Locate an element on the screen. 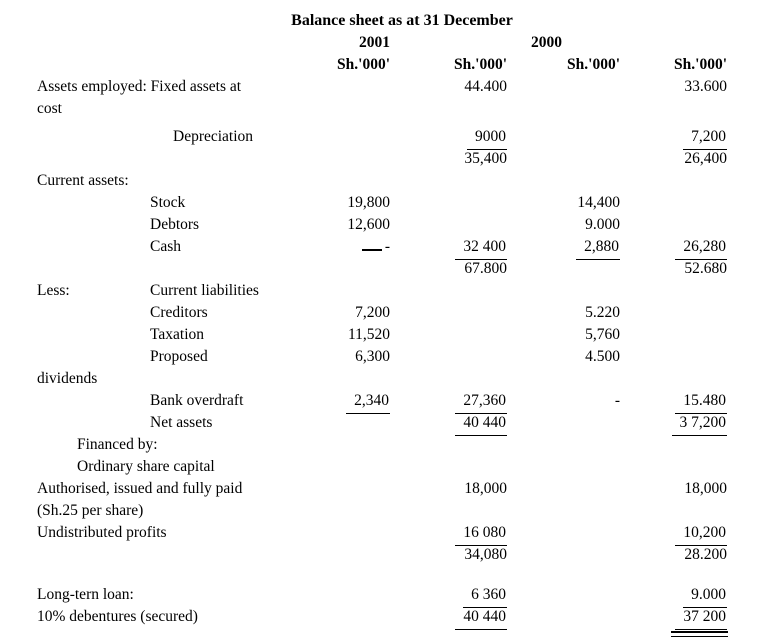 Image resolution: width=764 pixels, height=642 pixels. row-label-text: dividends is located at coordinates (67, 378).